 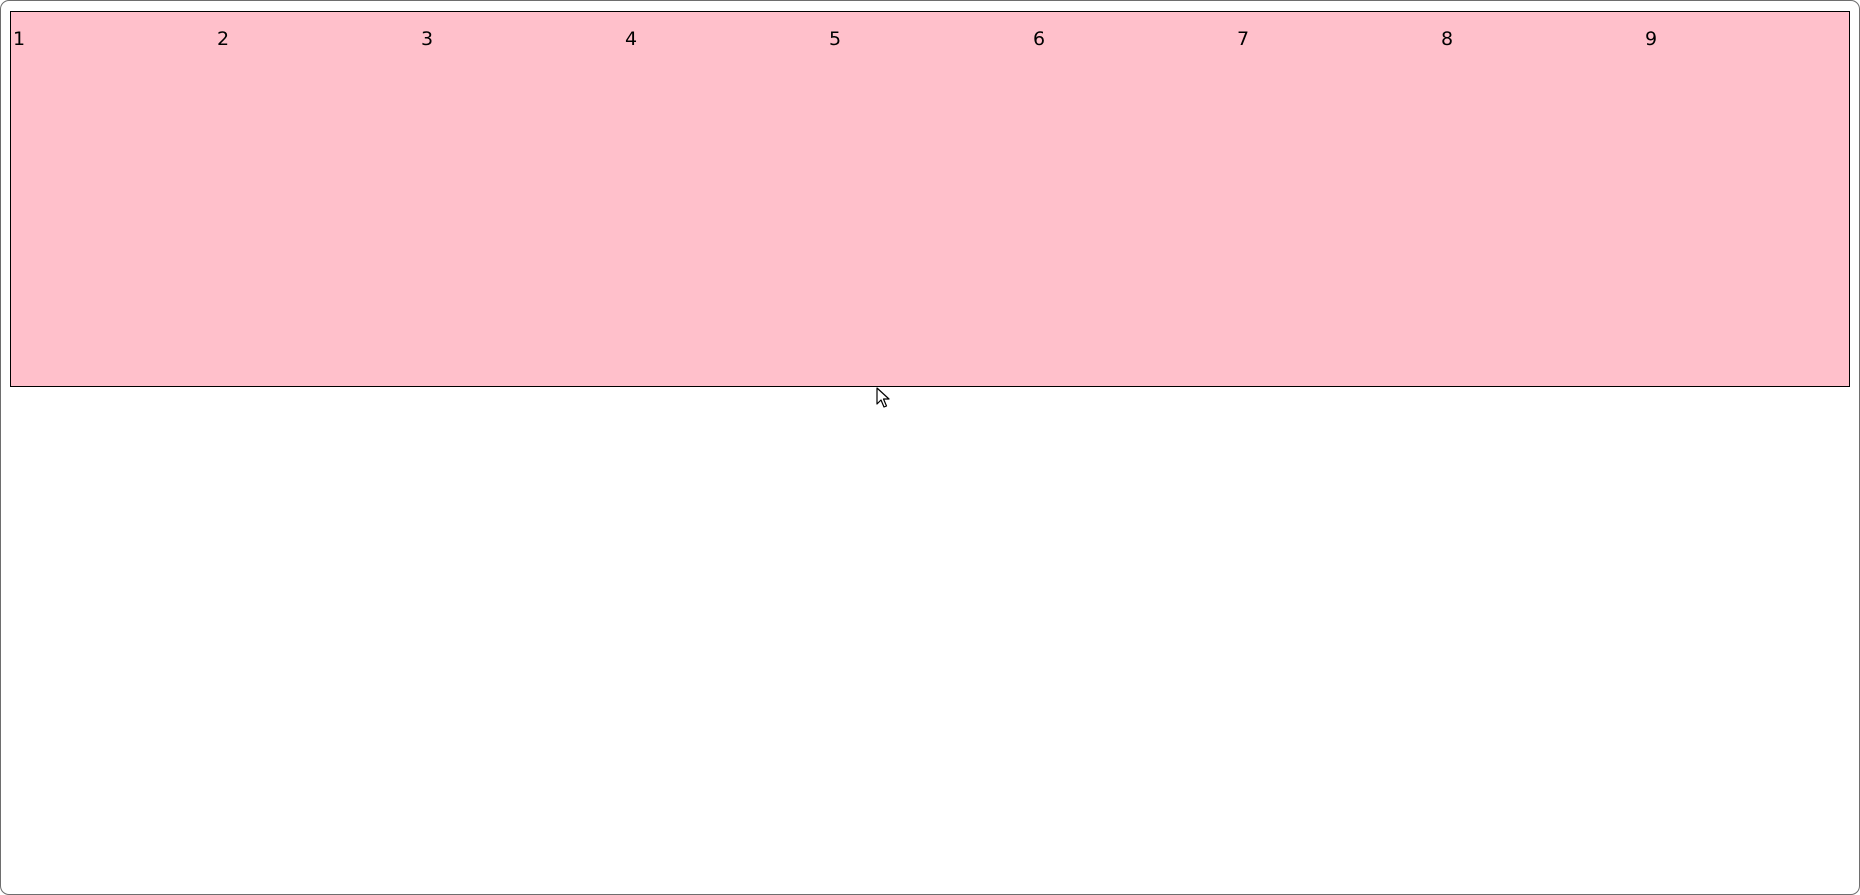 I want to click on column-label-8: 8, so click(x=1447, y=39).